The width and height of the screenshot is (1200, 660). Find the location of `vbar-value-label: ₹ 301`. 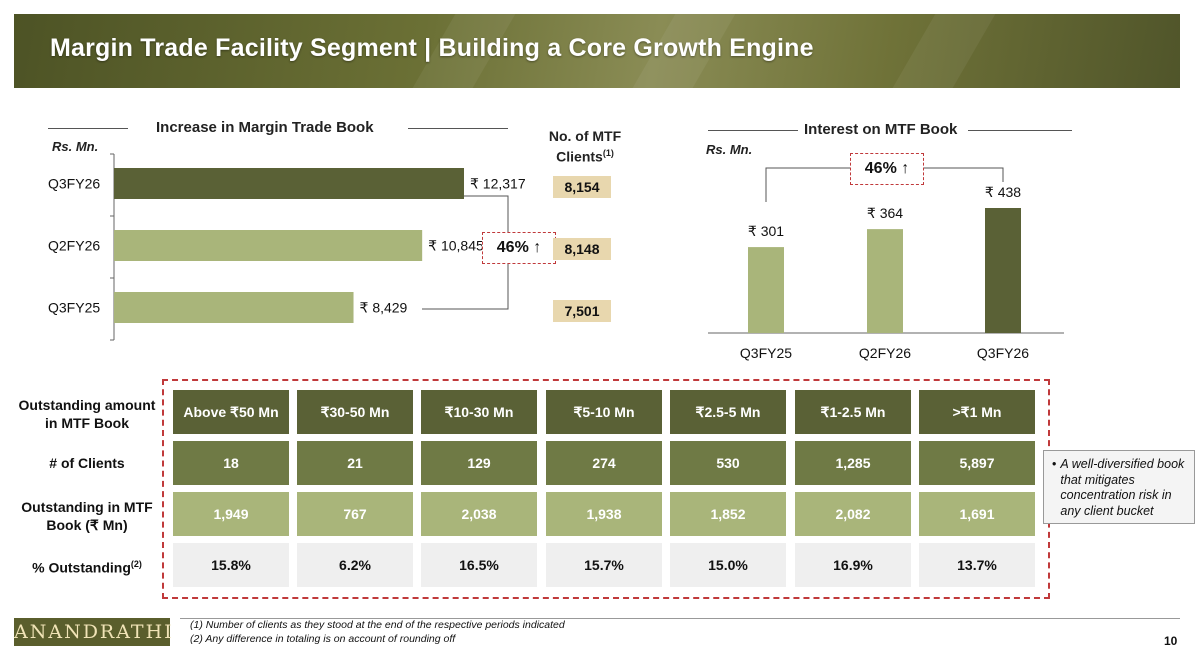

vbar-value-label: ₹ 301 is located at coordinates (766, 231).